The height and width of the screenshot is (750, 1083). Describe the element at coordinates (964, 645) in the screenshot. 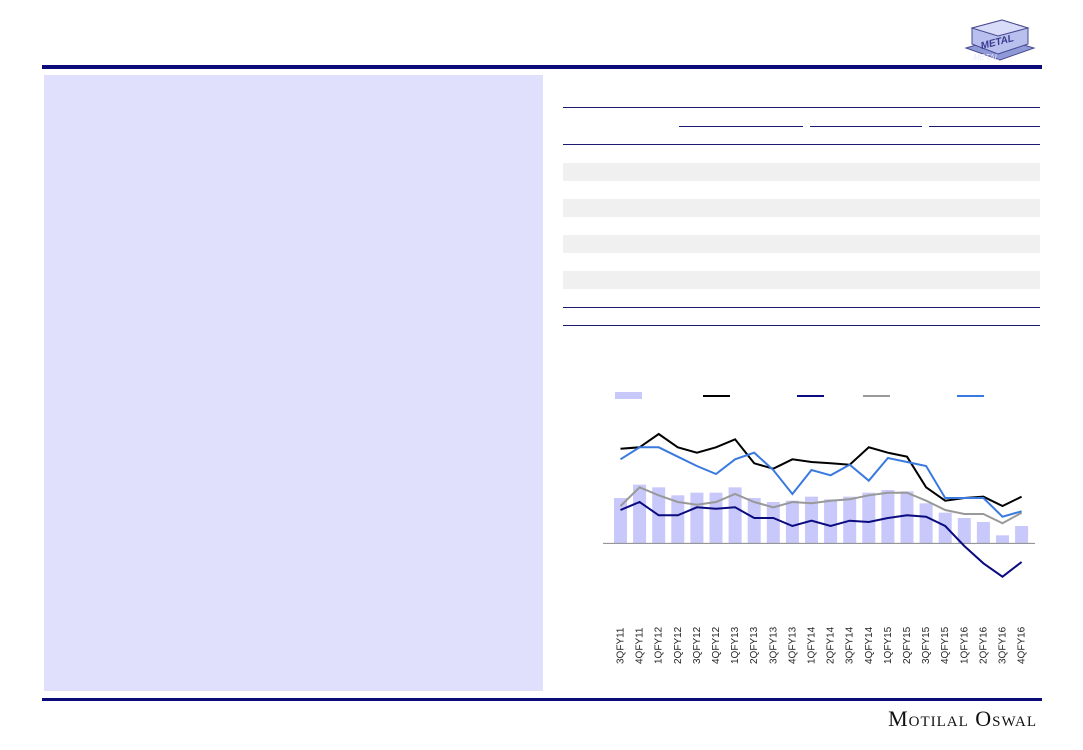

I see `x-tick-label: 1QFY16` at that location.